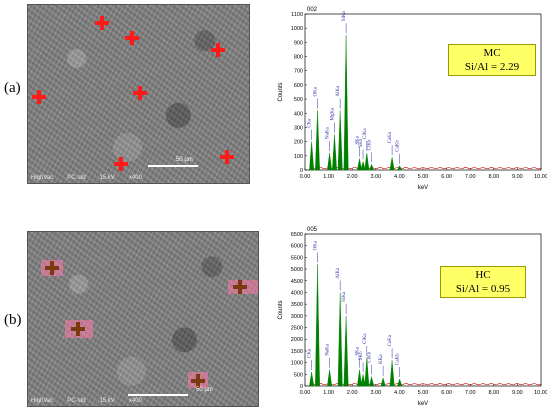  Describe the element at coordinates (310, 123) in the screenshot. I see `peak-label: CKa` at that location.